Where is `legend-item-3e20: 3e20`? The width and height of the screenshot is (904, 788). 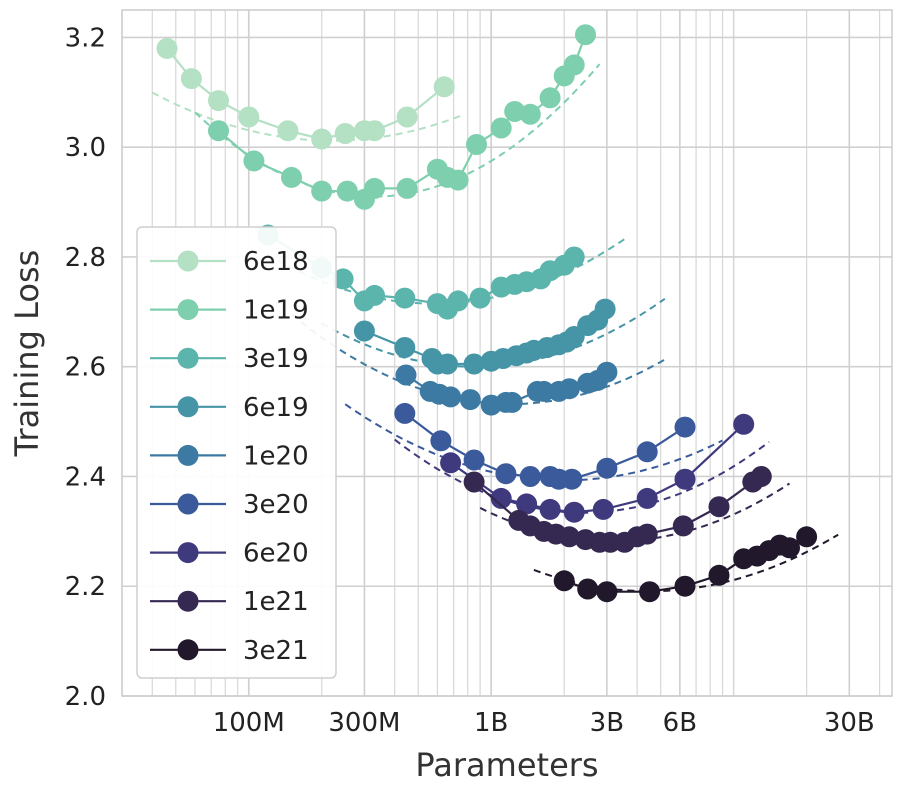 legend-item-3e20: 3e20 is located at coordinates (229, 505).